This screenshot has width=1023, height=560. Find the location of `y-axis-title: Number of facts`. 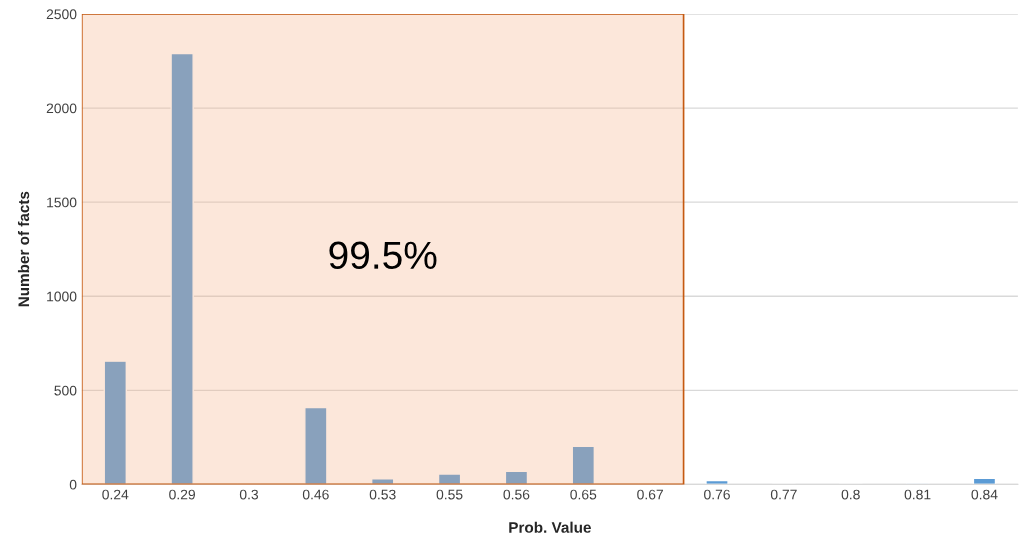

y-axis-title: Number of facts is located at coordinates (23, 249).